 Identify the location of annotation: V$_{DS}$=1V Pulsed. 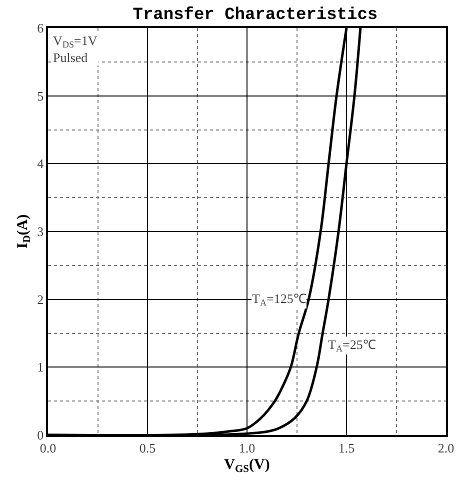
(75, 49).